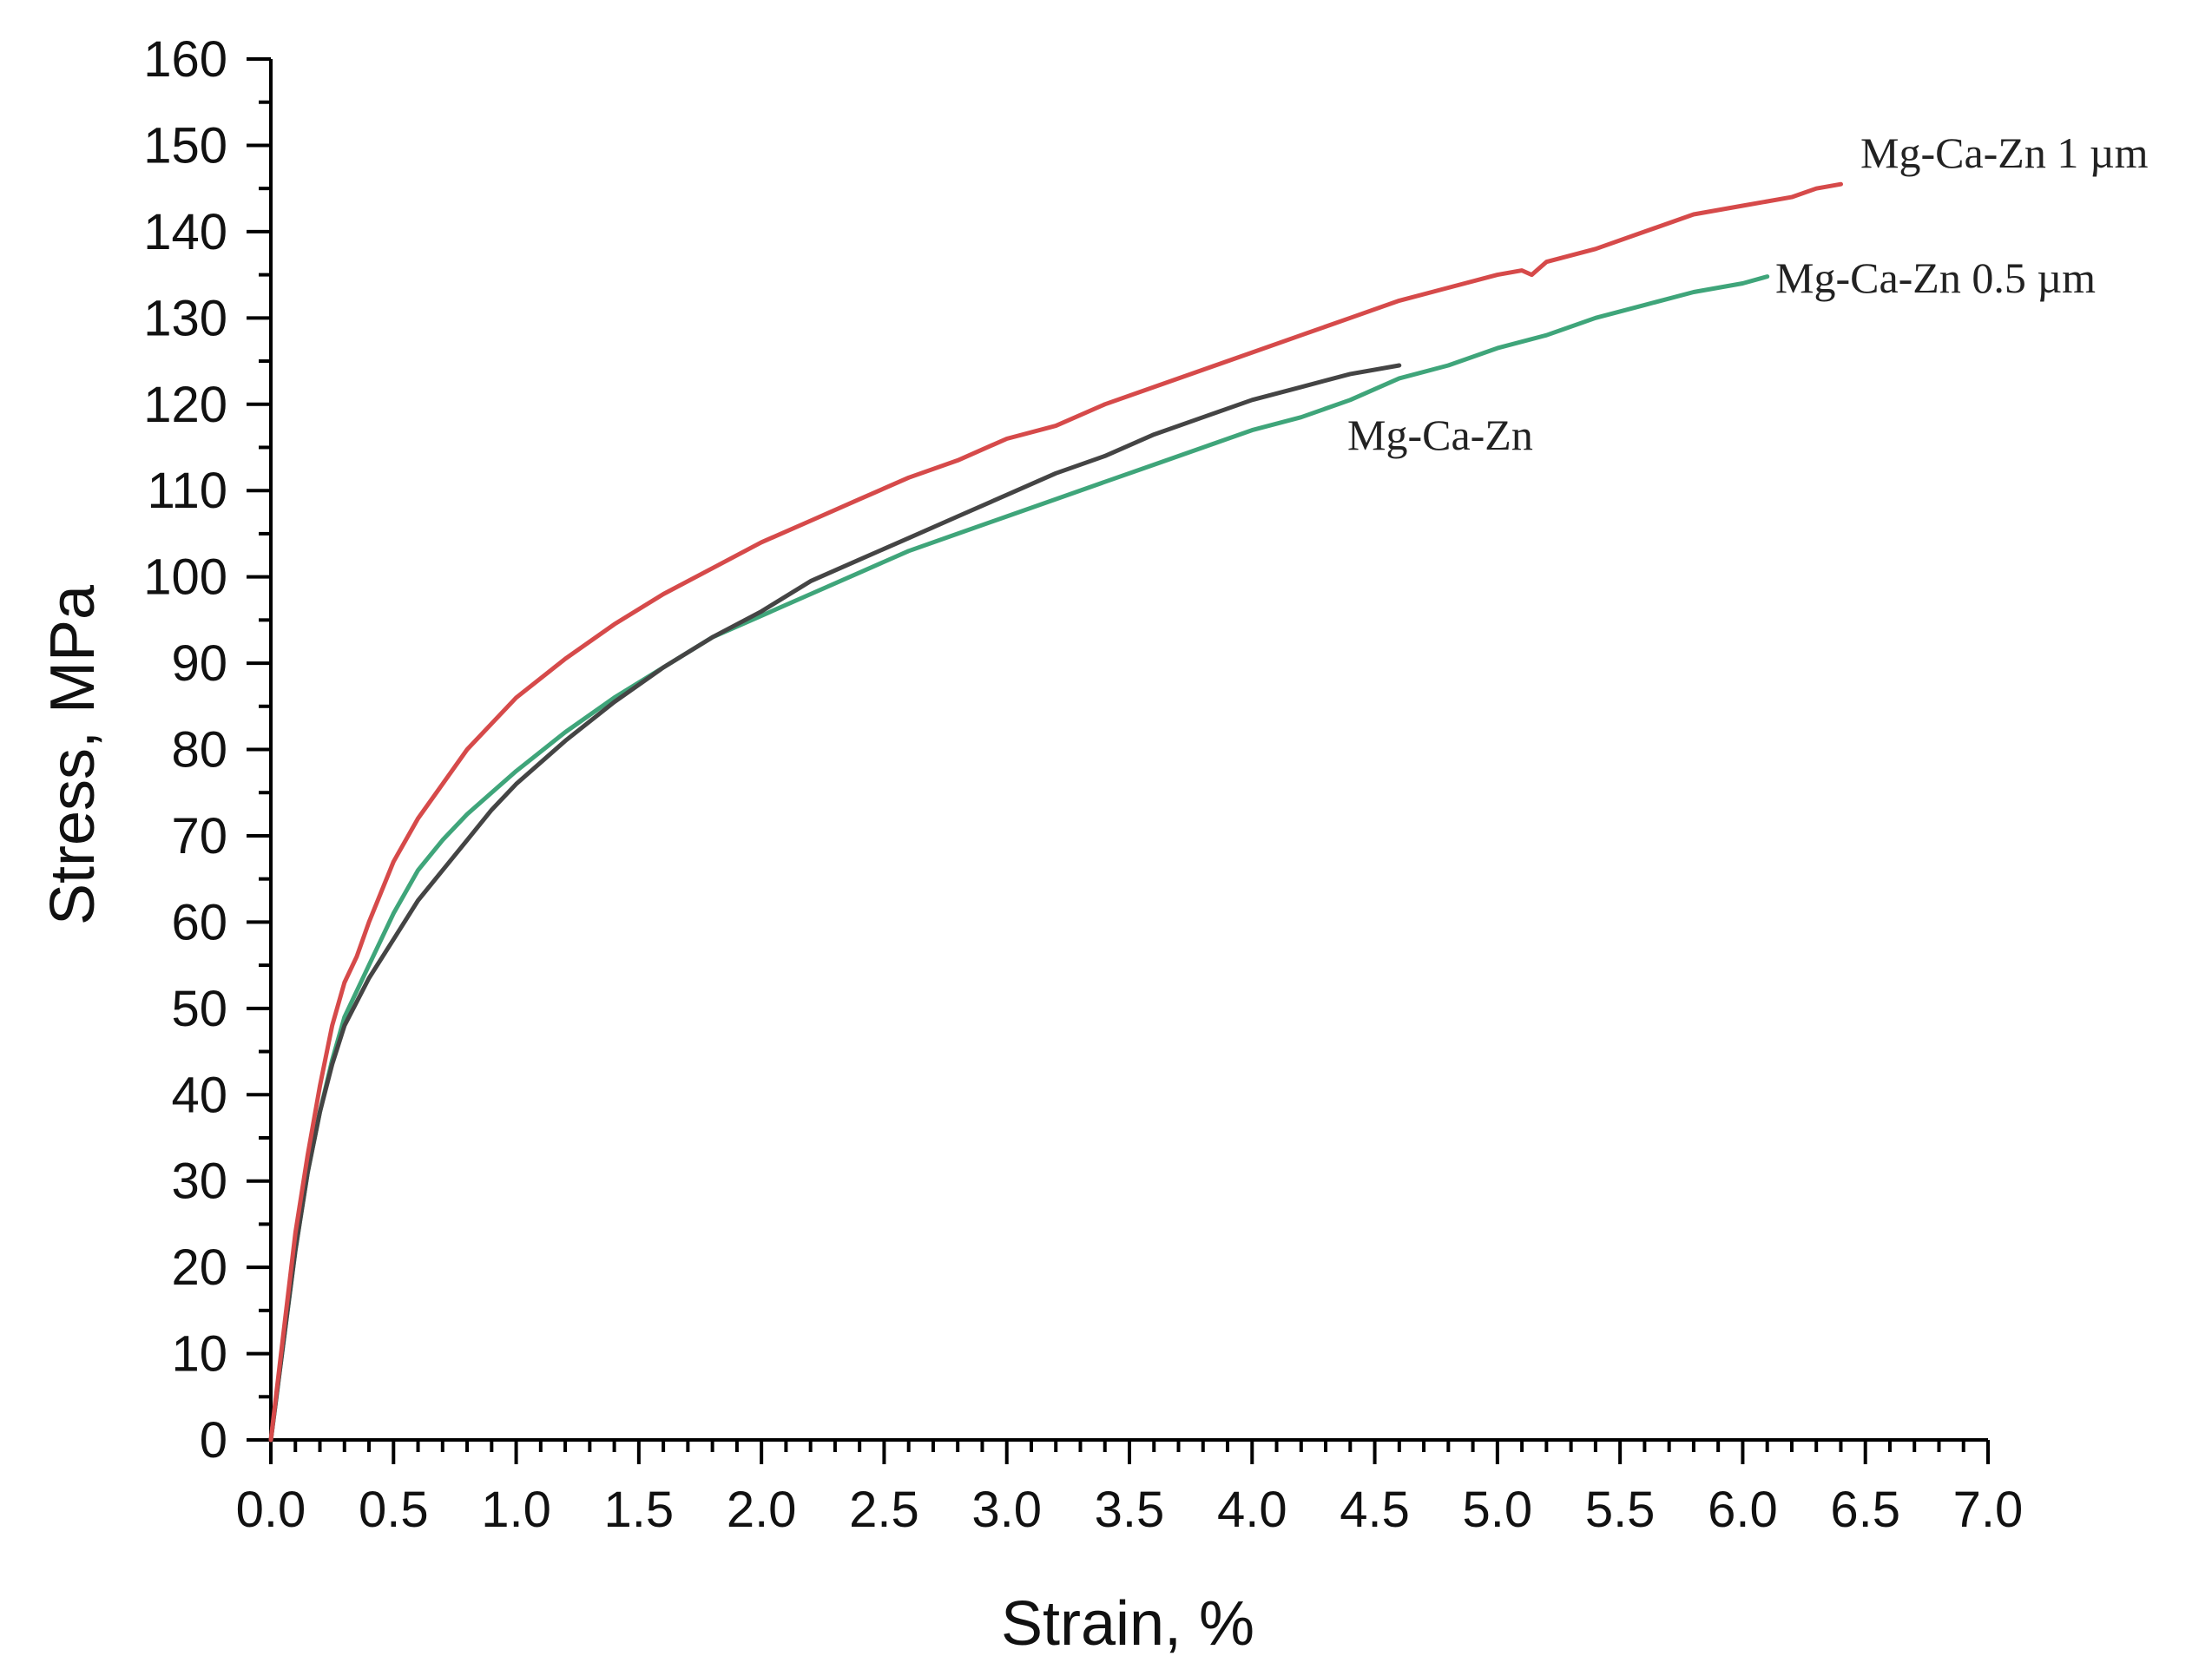 This screenshot has width=2212, height=1676. What do you see at coordinates (199, 1095) in the screenshot?
I see `y-tick-label: 40` at bounding box center [199, 1095].